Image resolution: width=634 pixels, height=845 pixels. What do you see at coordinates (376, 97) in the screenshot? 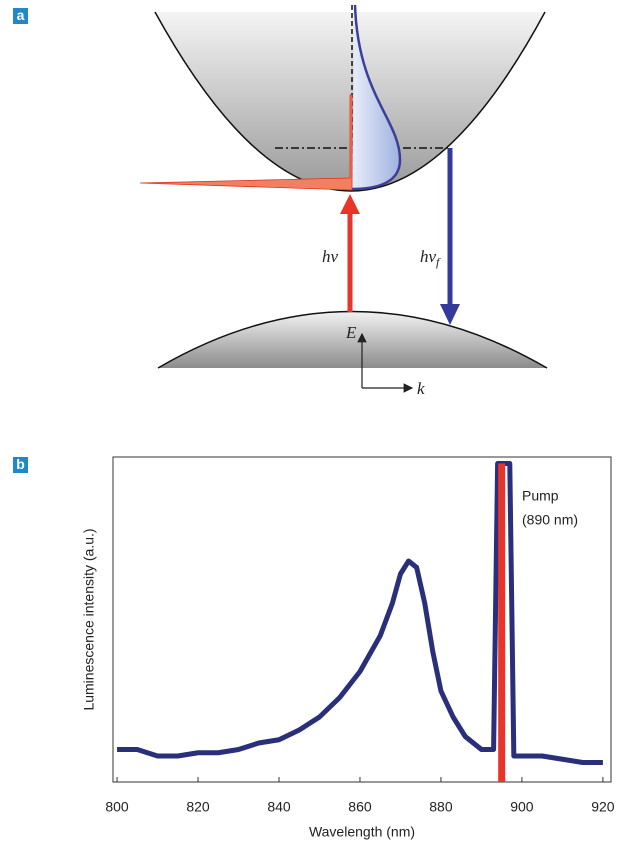
I see `distribution-curve` at bounding box center [376, 97].